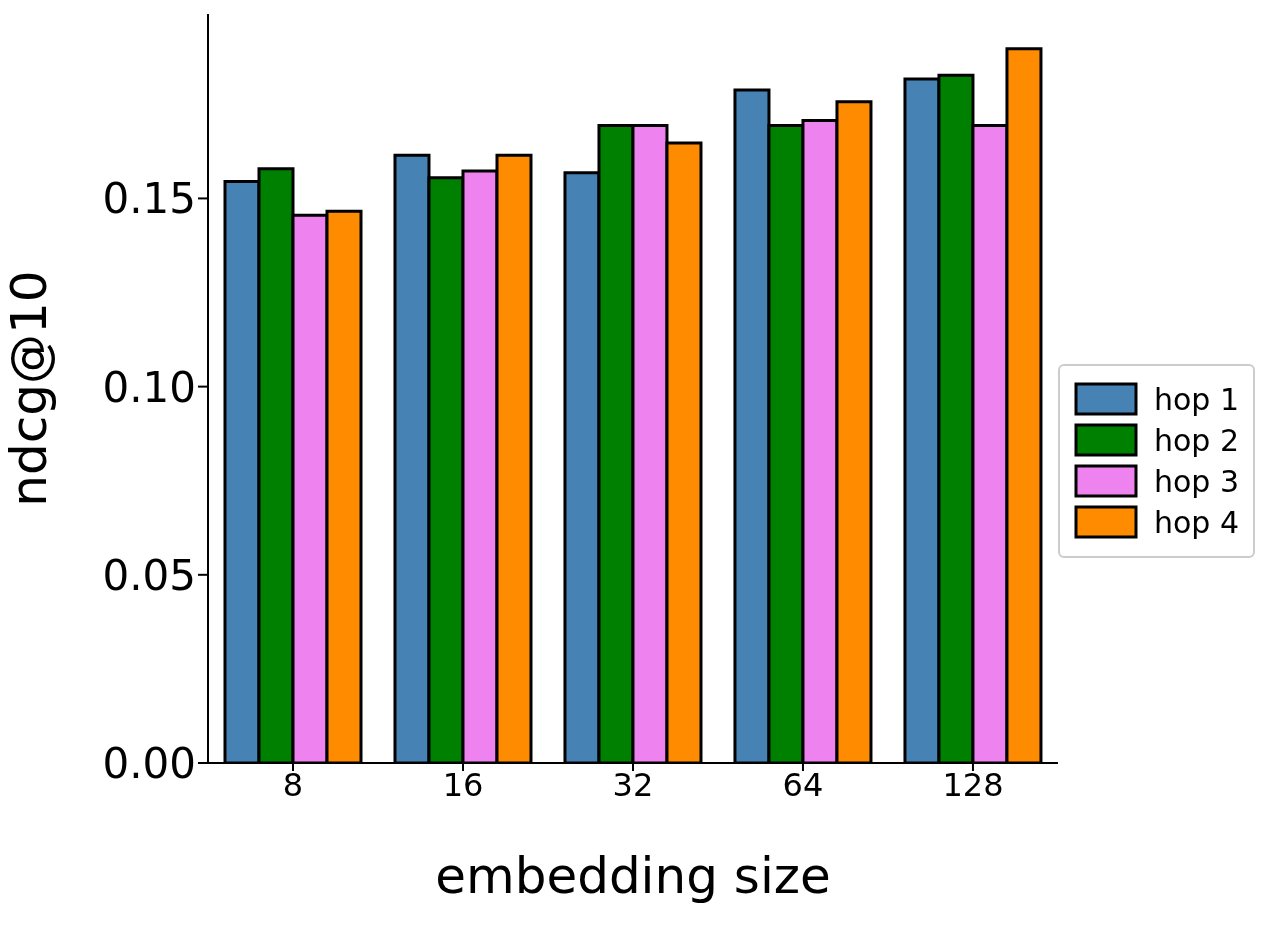 Image resolution: width=1273 pixels, height=925 pixels. I want to click on y-tick-label: 0.05, so click(149, 575).